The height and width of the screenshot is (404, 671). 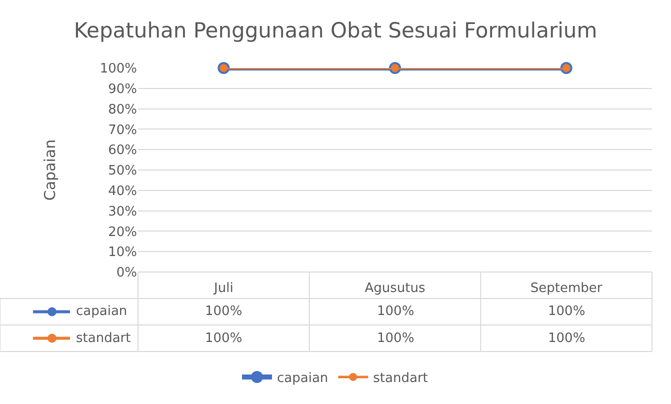 What do you see at coordinates (50, 170) in the screenshot?
I see `y-axis-title: Capaian` at bounding box center [50, 170].